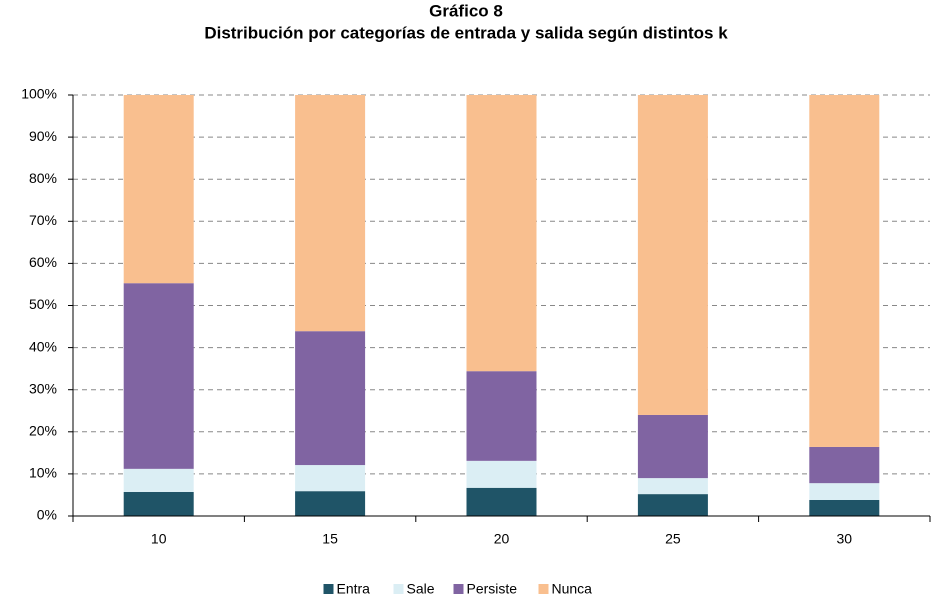  I want to click on x-tick-label: 25, so click(673, 539).